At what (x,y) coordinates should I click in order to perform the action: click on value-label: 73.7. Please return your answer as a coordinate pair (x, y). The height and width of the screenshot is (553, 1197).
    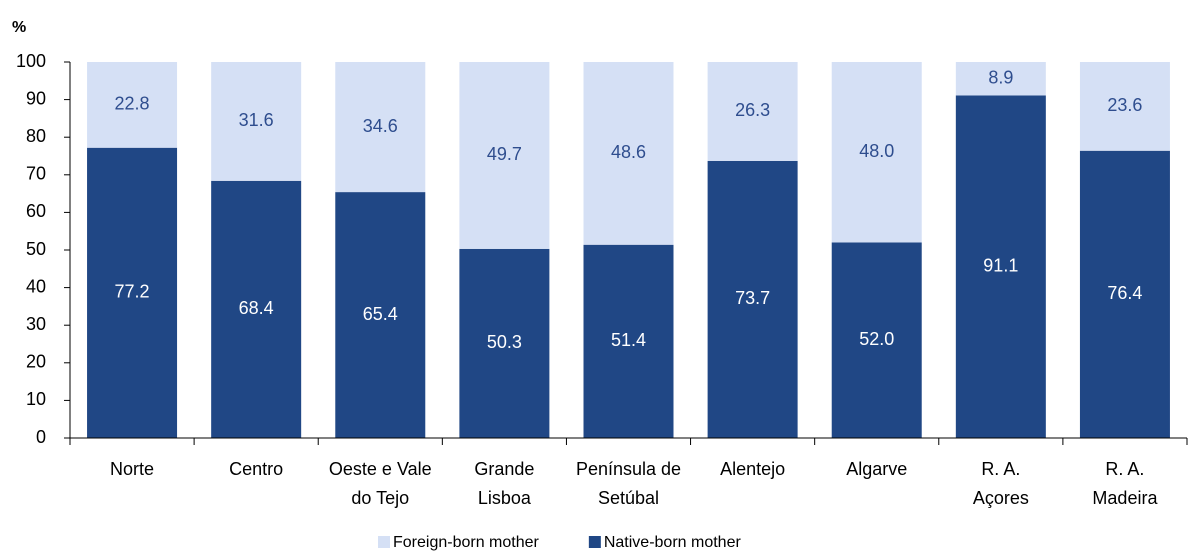
    Looking at the image, I should click on (752, 298).